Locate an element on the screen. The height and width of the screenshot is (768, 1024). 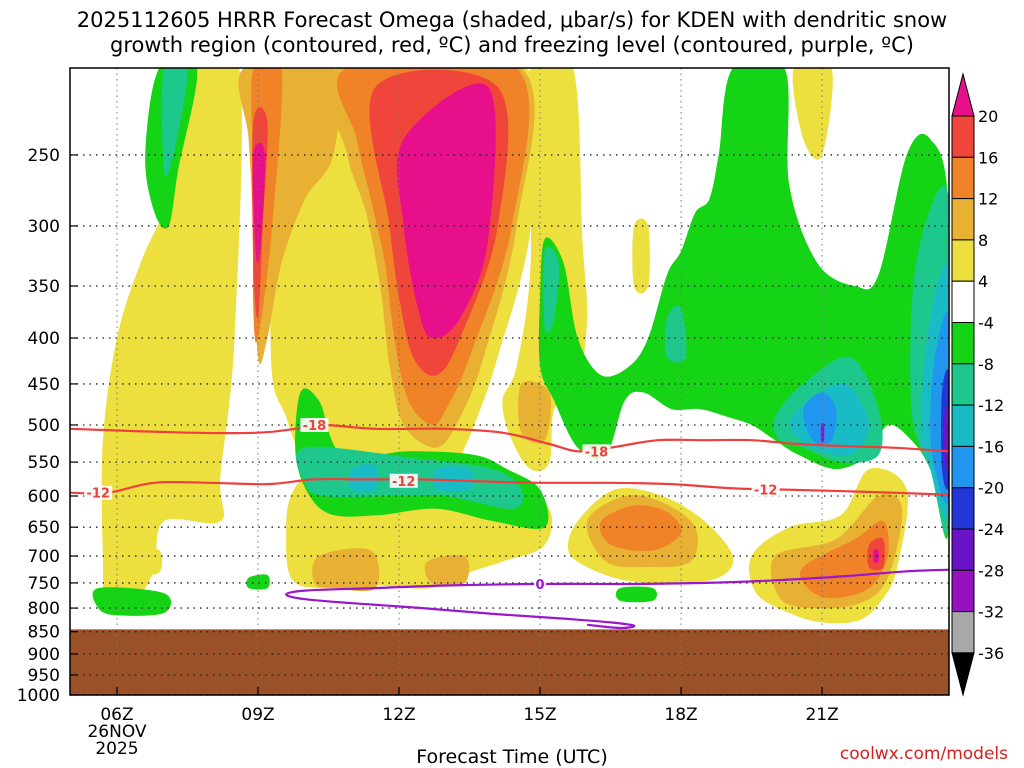
colorbar-bottom-arrow is located at coordinates (963, 674).